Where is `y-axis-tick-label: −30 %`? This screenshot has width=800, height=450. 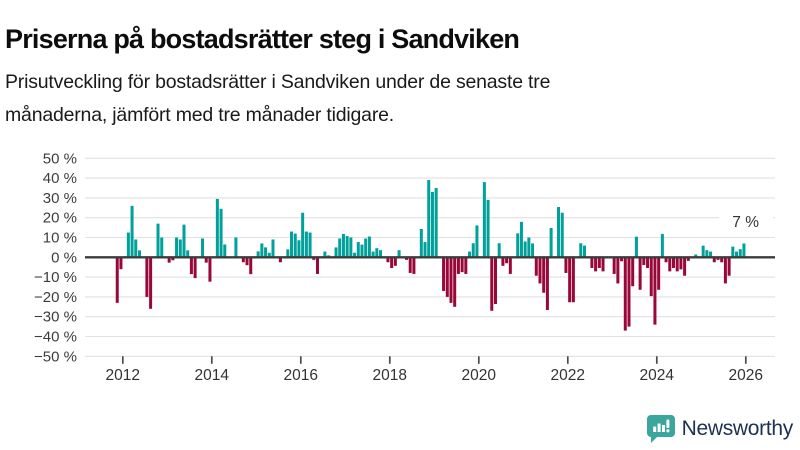
y-axis-tick-label: −30 % is located at coordinates (55, 317).